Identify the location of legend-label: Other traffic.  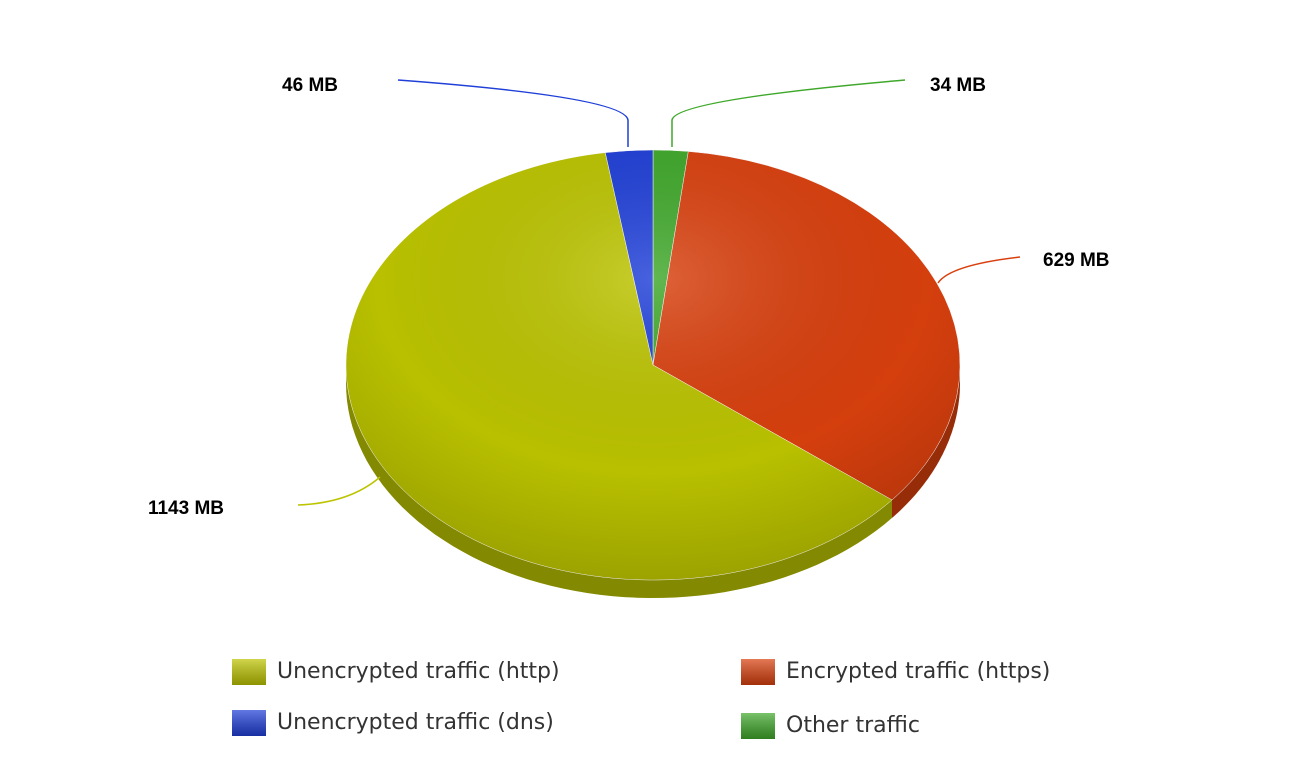
(853, 725).